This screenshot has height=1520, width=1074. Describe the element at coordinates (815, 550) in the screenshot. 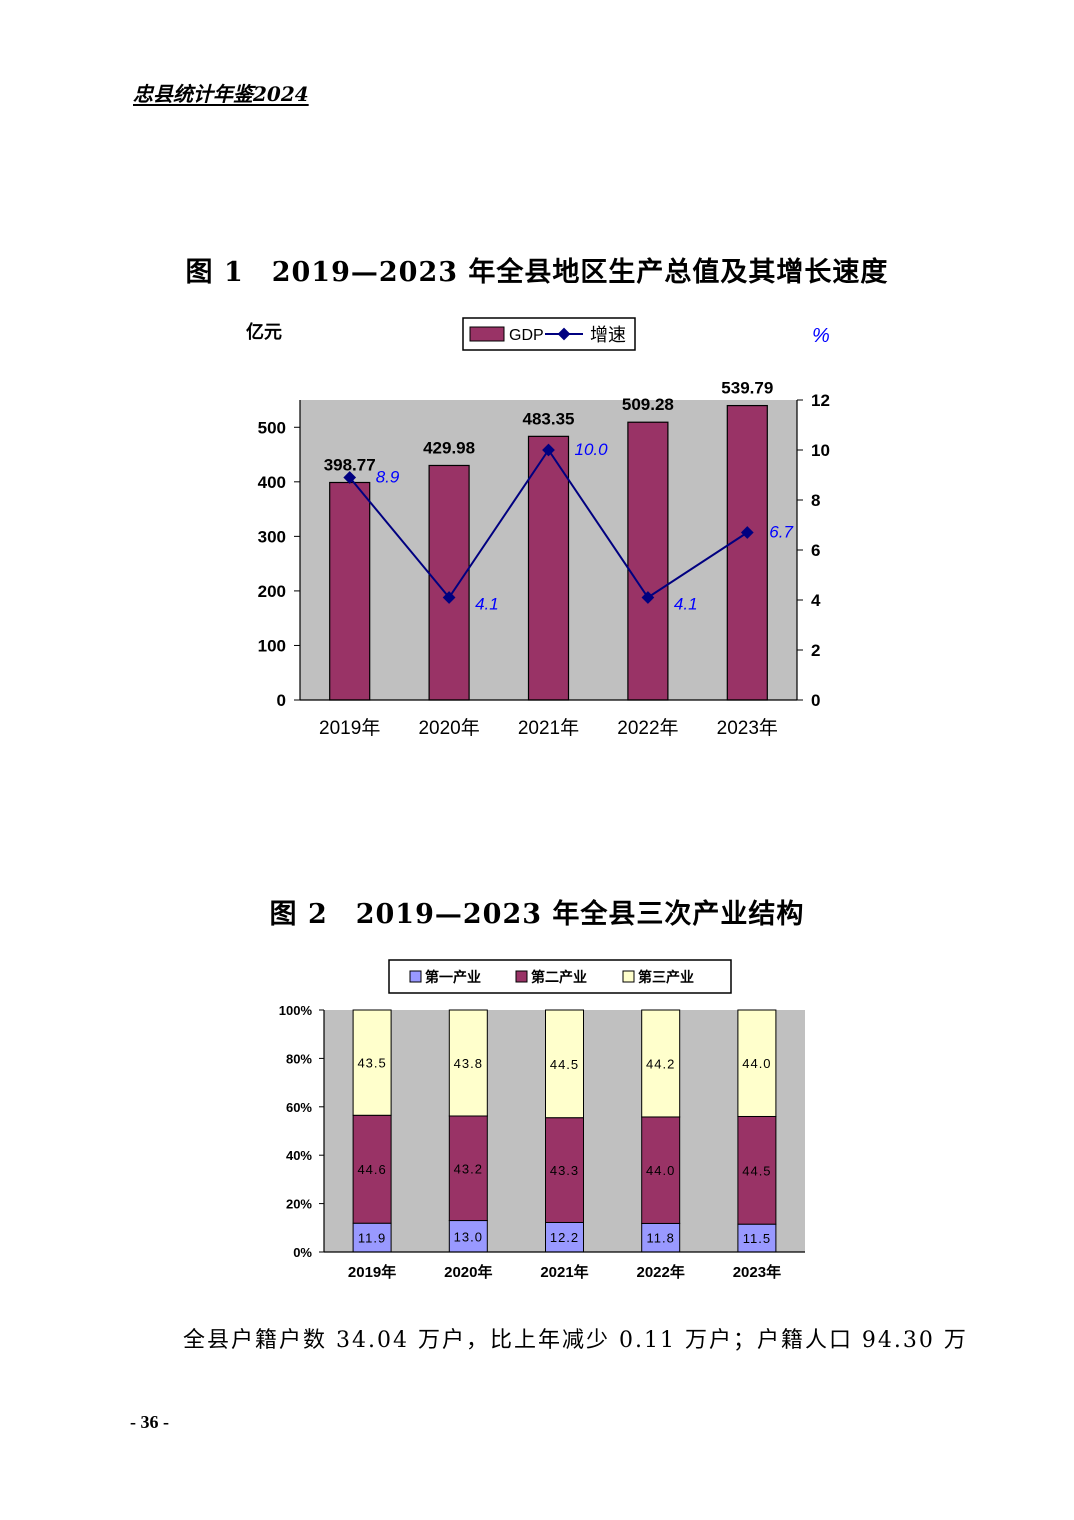

I see `right-tick-label: 6` at that location.